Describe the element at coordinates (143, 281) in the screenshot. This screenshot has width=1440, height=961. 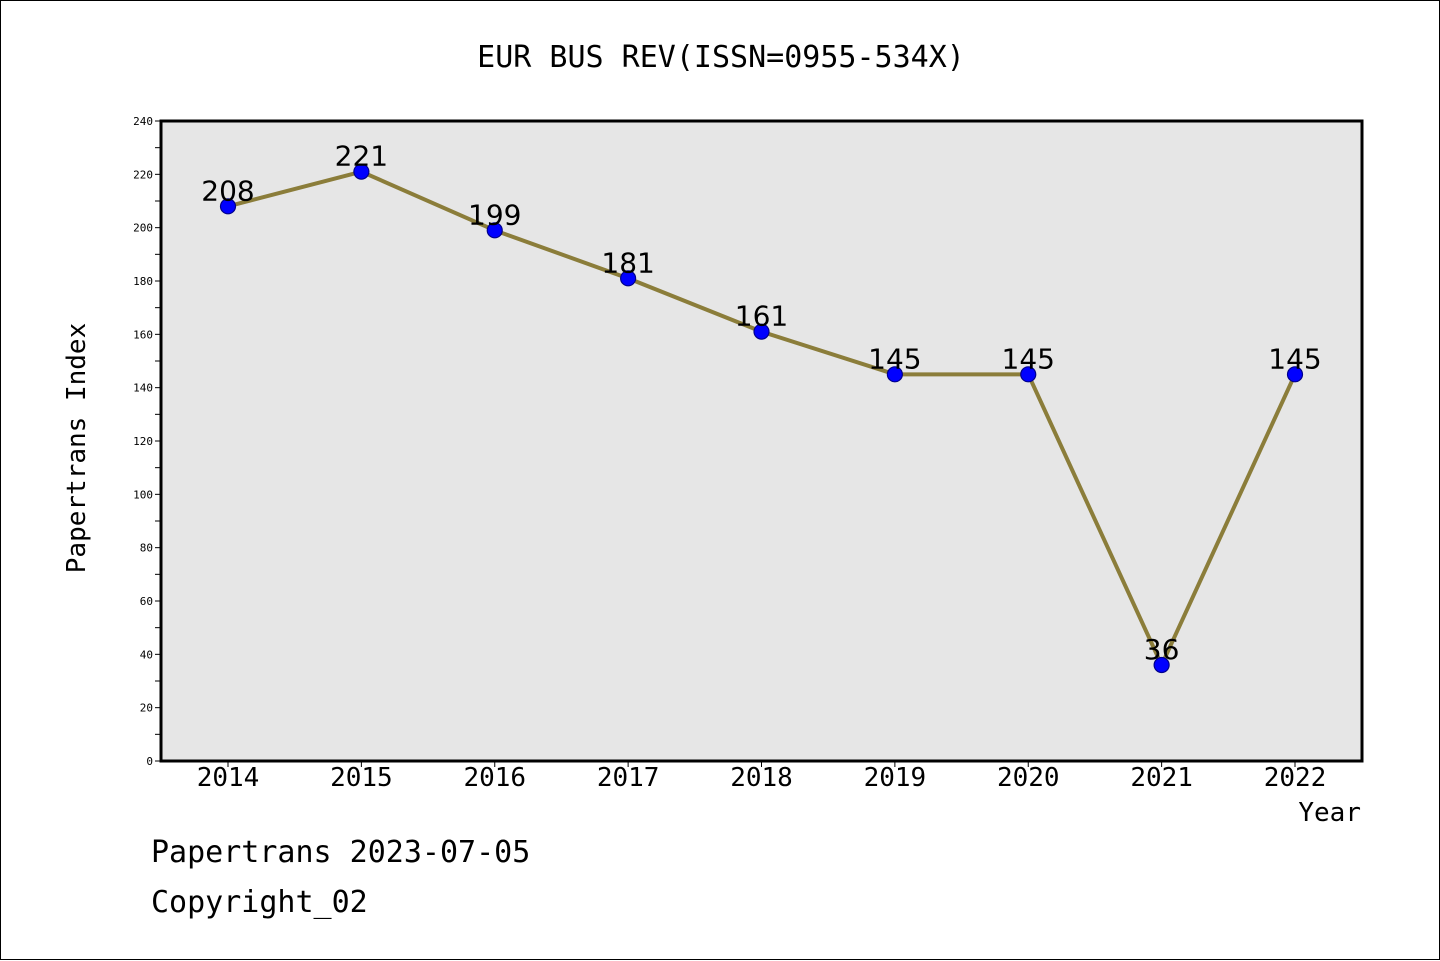
I see `y-tick-label: 180` at that location.